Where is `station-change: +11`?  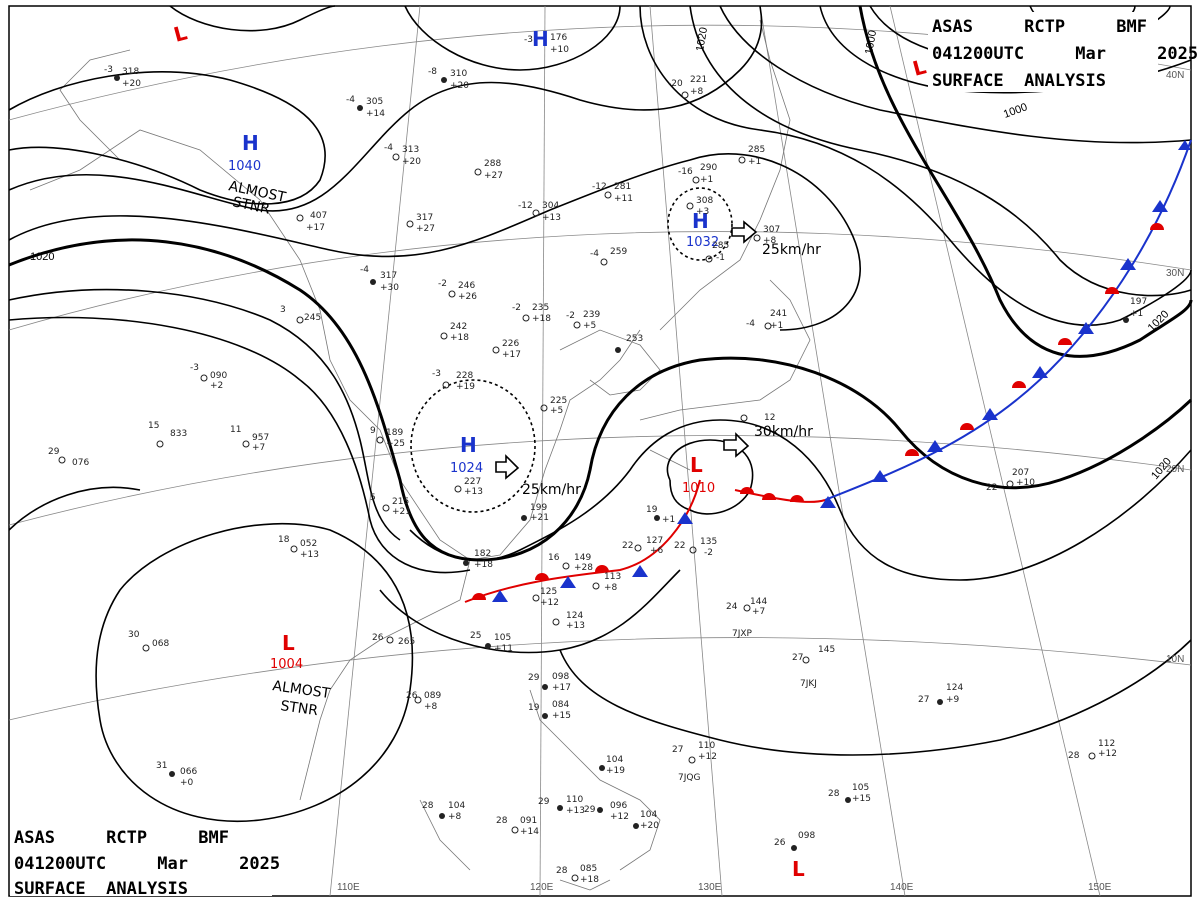 station-change: +11 is located at coordinates (503, 649).